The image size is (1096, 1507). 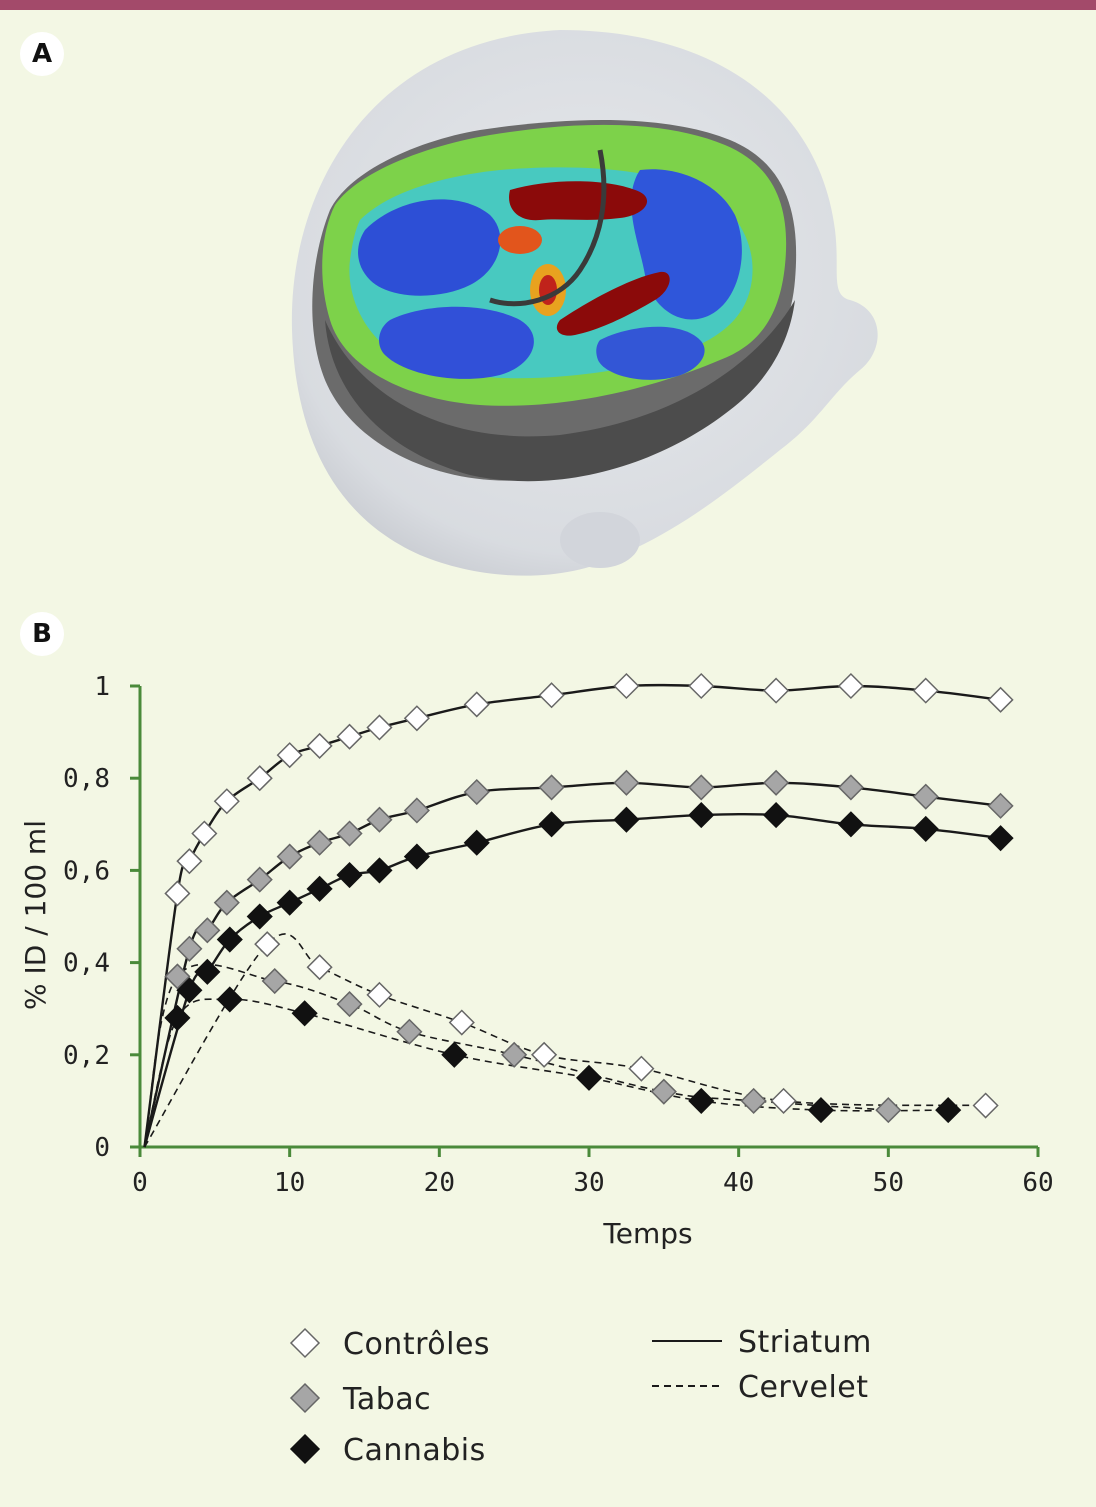 I want to click on y-axis-label: % ID / 100 ml, so click(x=35, y=915).